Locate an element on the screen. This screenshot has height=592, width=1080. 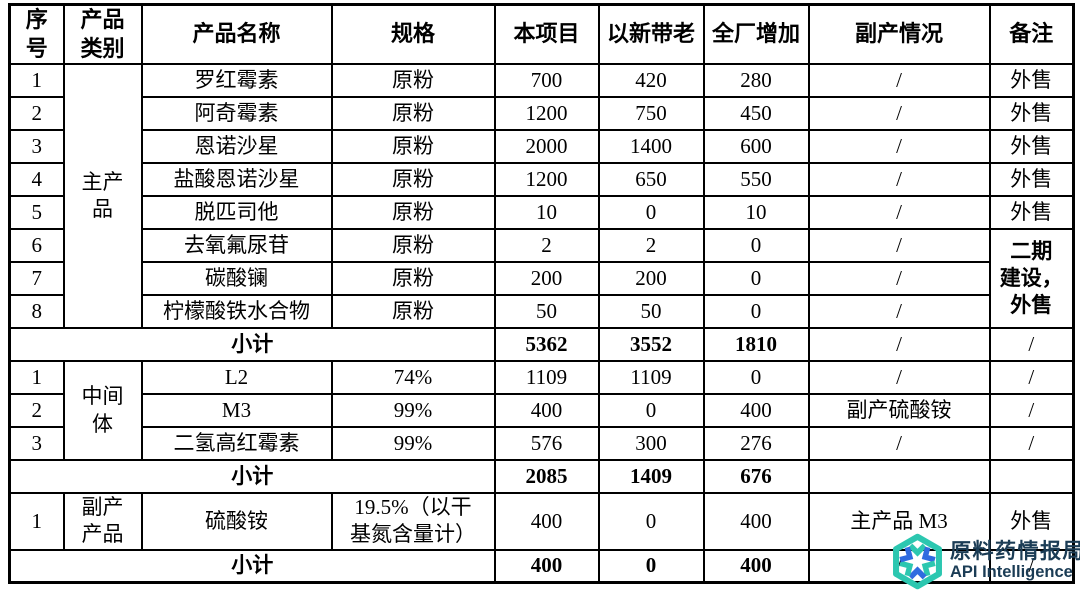
table-row: 3 二氢高红霉素 99% 576 300 276 / / is located at coordinates (541, 444).